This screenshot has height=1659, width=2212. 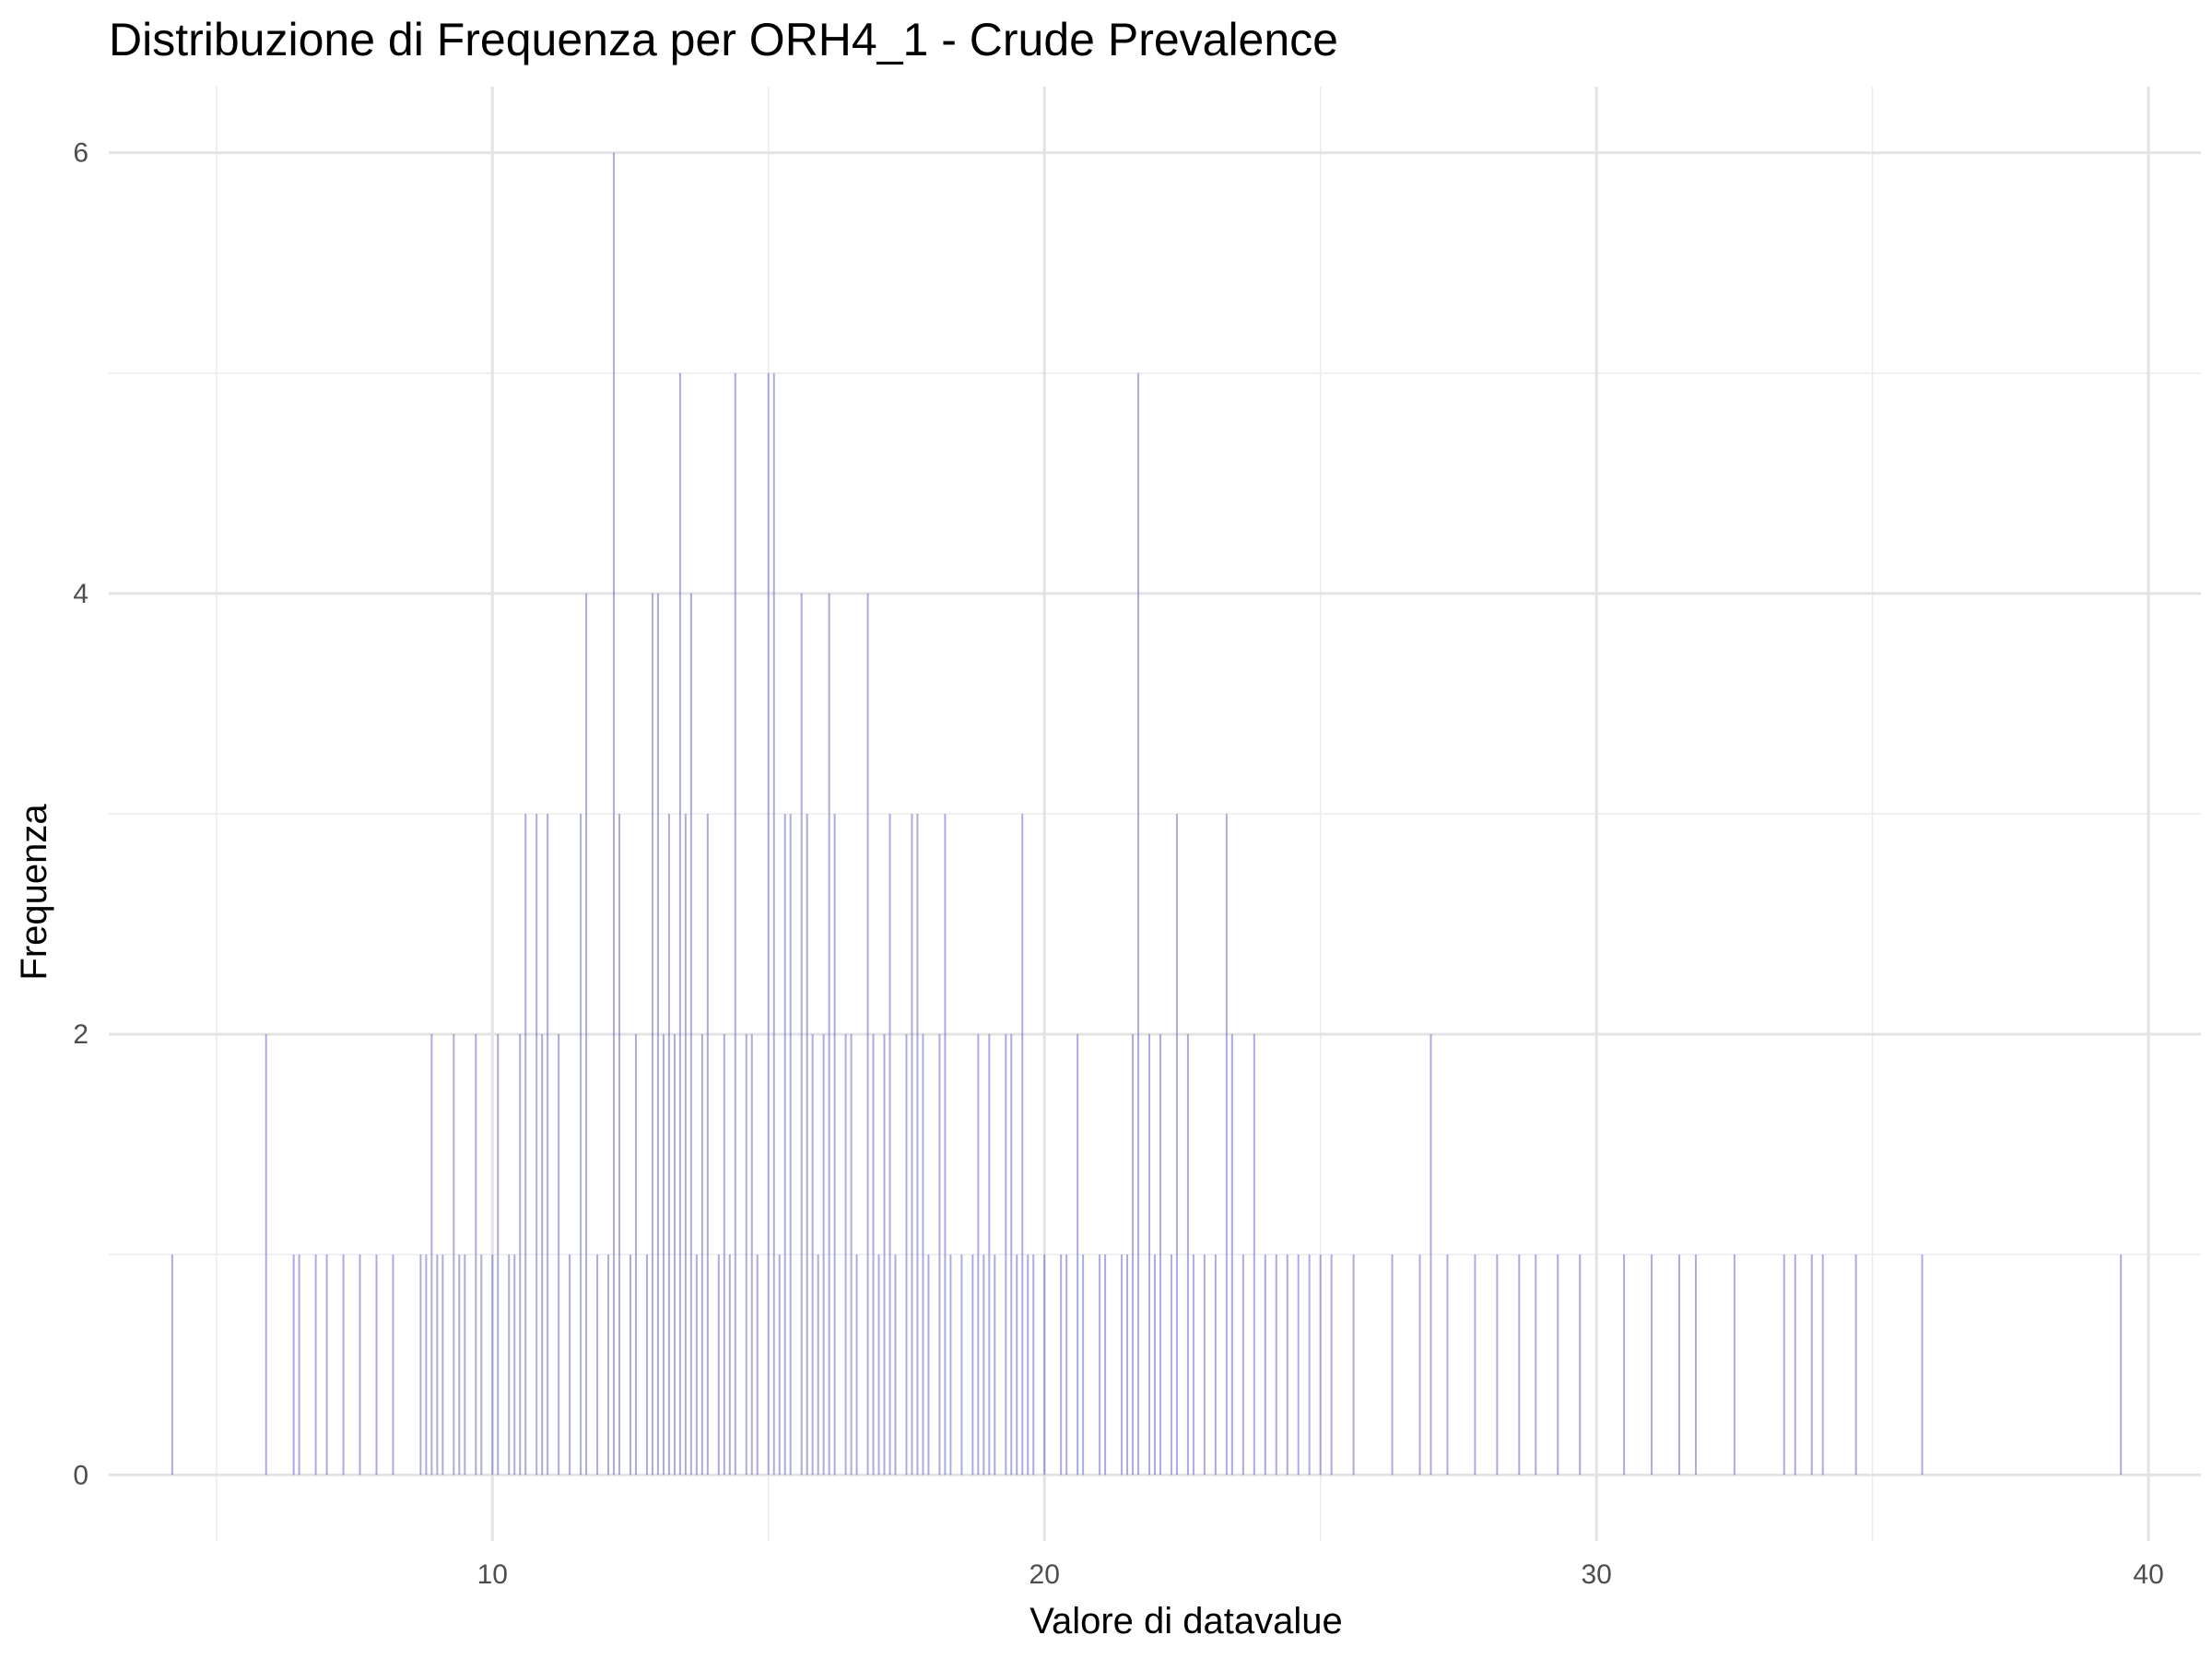 I want to click on y-tick-label: 2, so click(x=80, y=1034).